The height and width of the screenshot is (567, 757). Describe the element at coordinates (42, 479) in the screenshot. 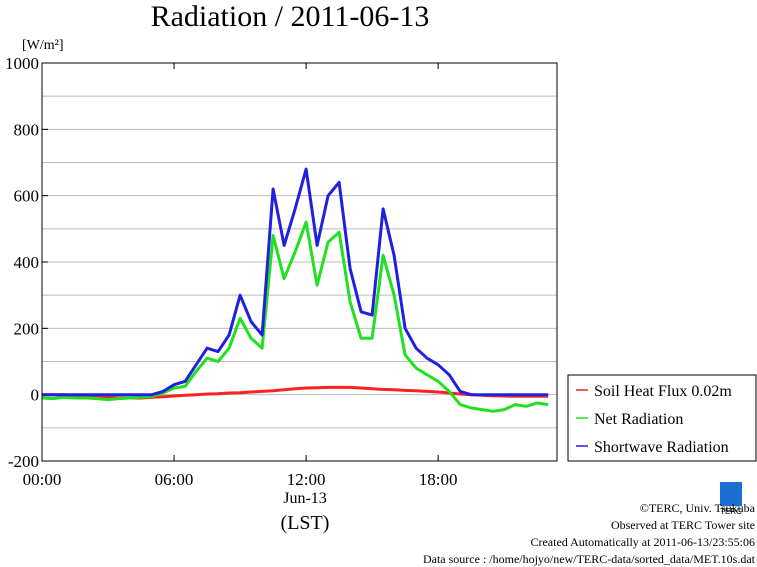

I see `x-tick-label: 00:00` at that location.